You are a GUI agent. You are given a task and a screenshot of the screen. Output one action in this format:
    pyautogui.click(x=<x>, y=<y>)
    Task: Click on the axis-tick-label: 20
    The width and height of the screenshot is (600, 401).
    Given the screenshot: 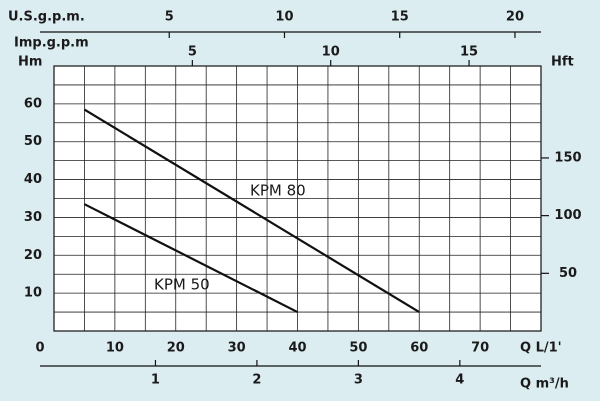 What is the action you would take?
    pyautogui.click(x=515, y=17)
    